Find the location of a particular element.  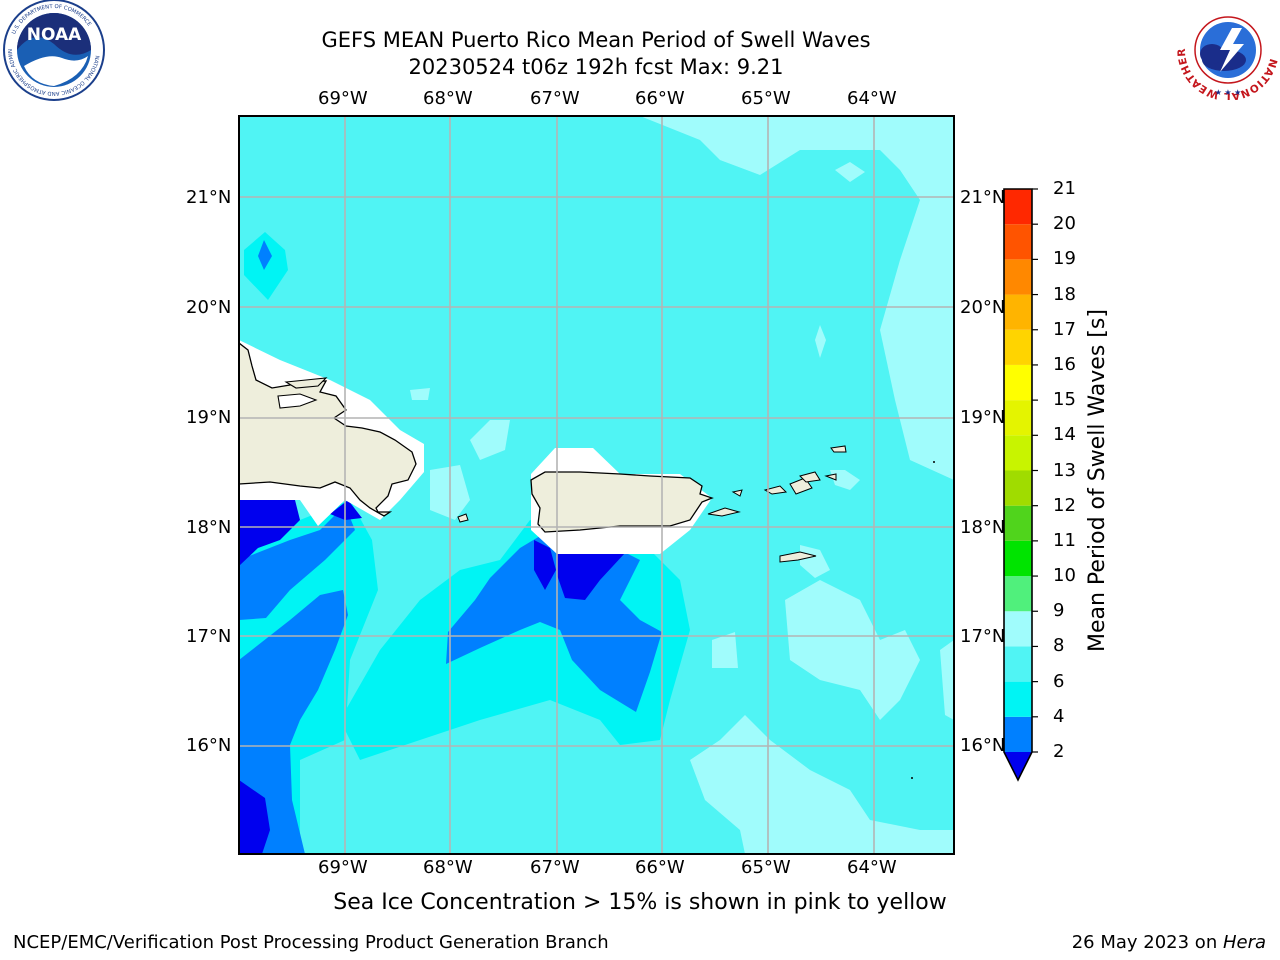

colorbar-tick-label: 16 is located at coordinates (1064, 364).